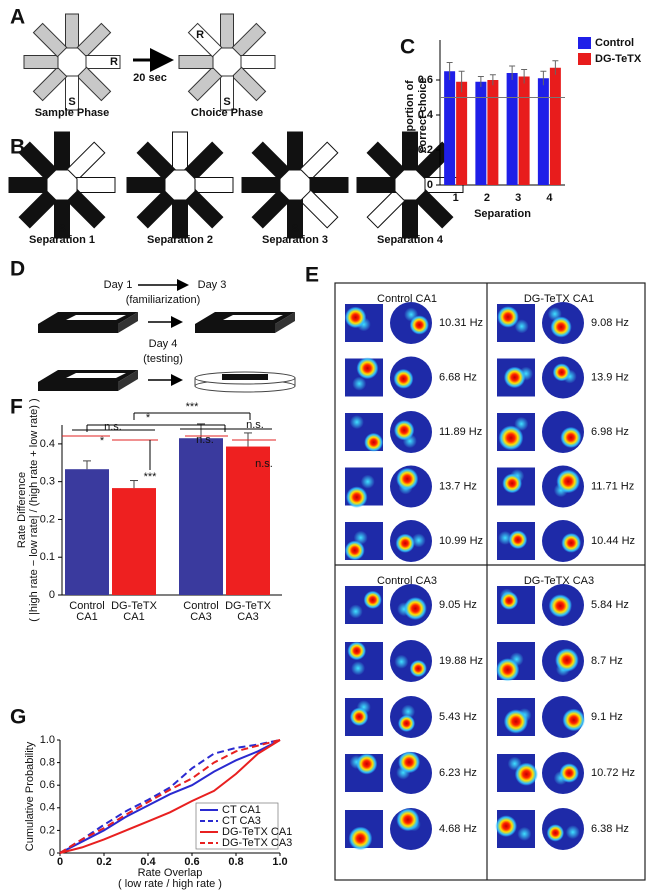  I want to click on group-title: Control CA3, so click(407, 581).